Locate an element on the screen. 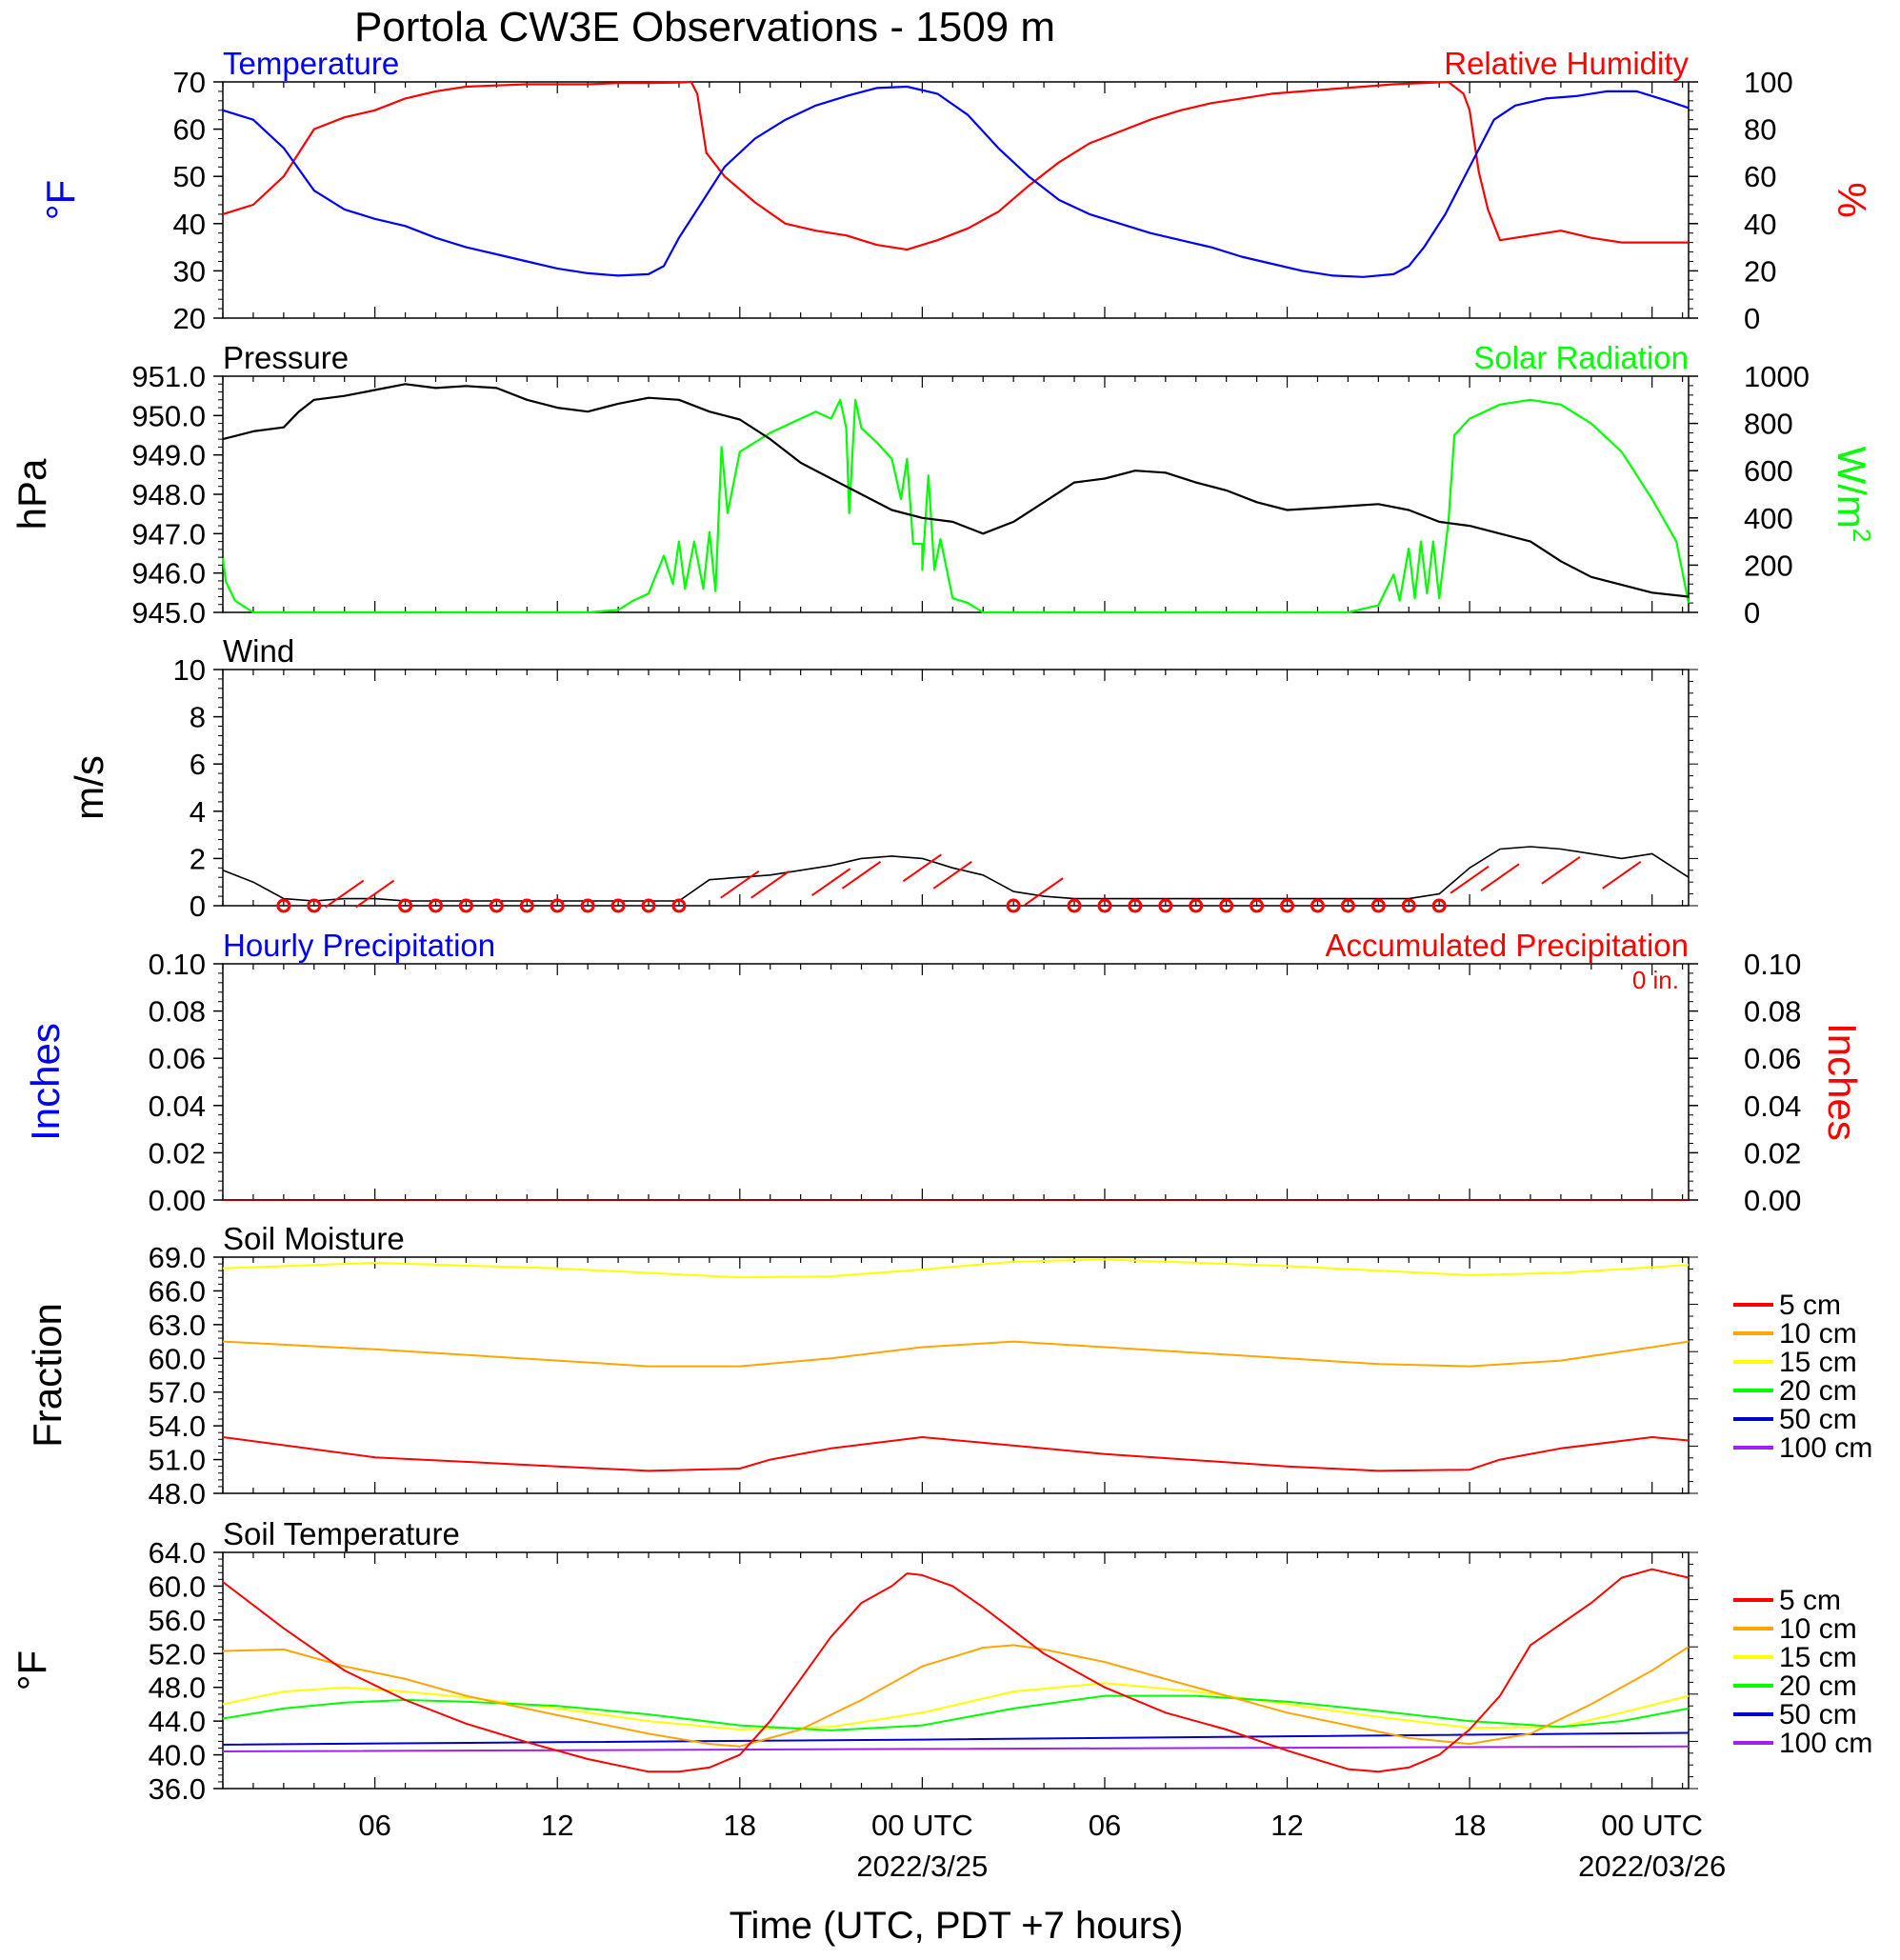 This screenshot has width=1900, height=1960. left-tick-label: 51.0 is located at coordinates (177, 1460).